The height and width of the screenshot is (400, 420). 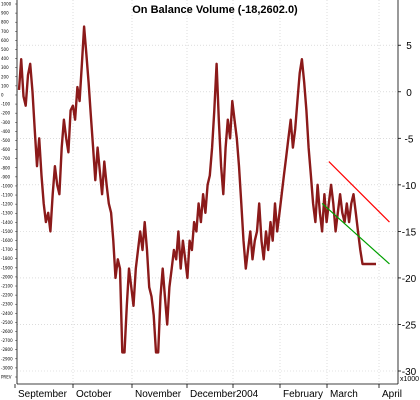 What do you see at coordinates (344, 394) in the screenshot?
I see `x-tick-label: March` at bounding box center [344, 394].